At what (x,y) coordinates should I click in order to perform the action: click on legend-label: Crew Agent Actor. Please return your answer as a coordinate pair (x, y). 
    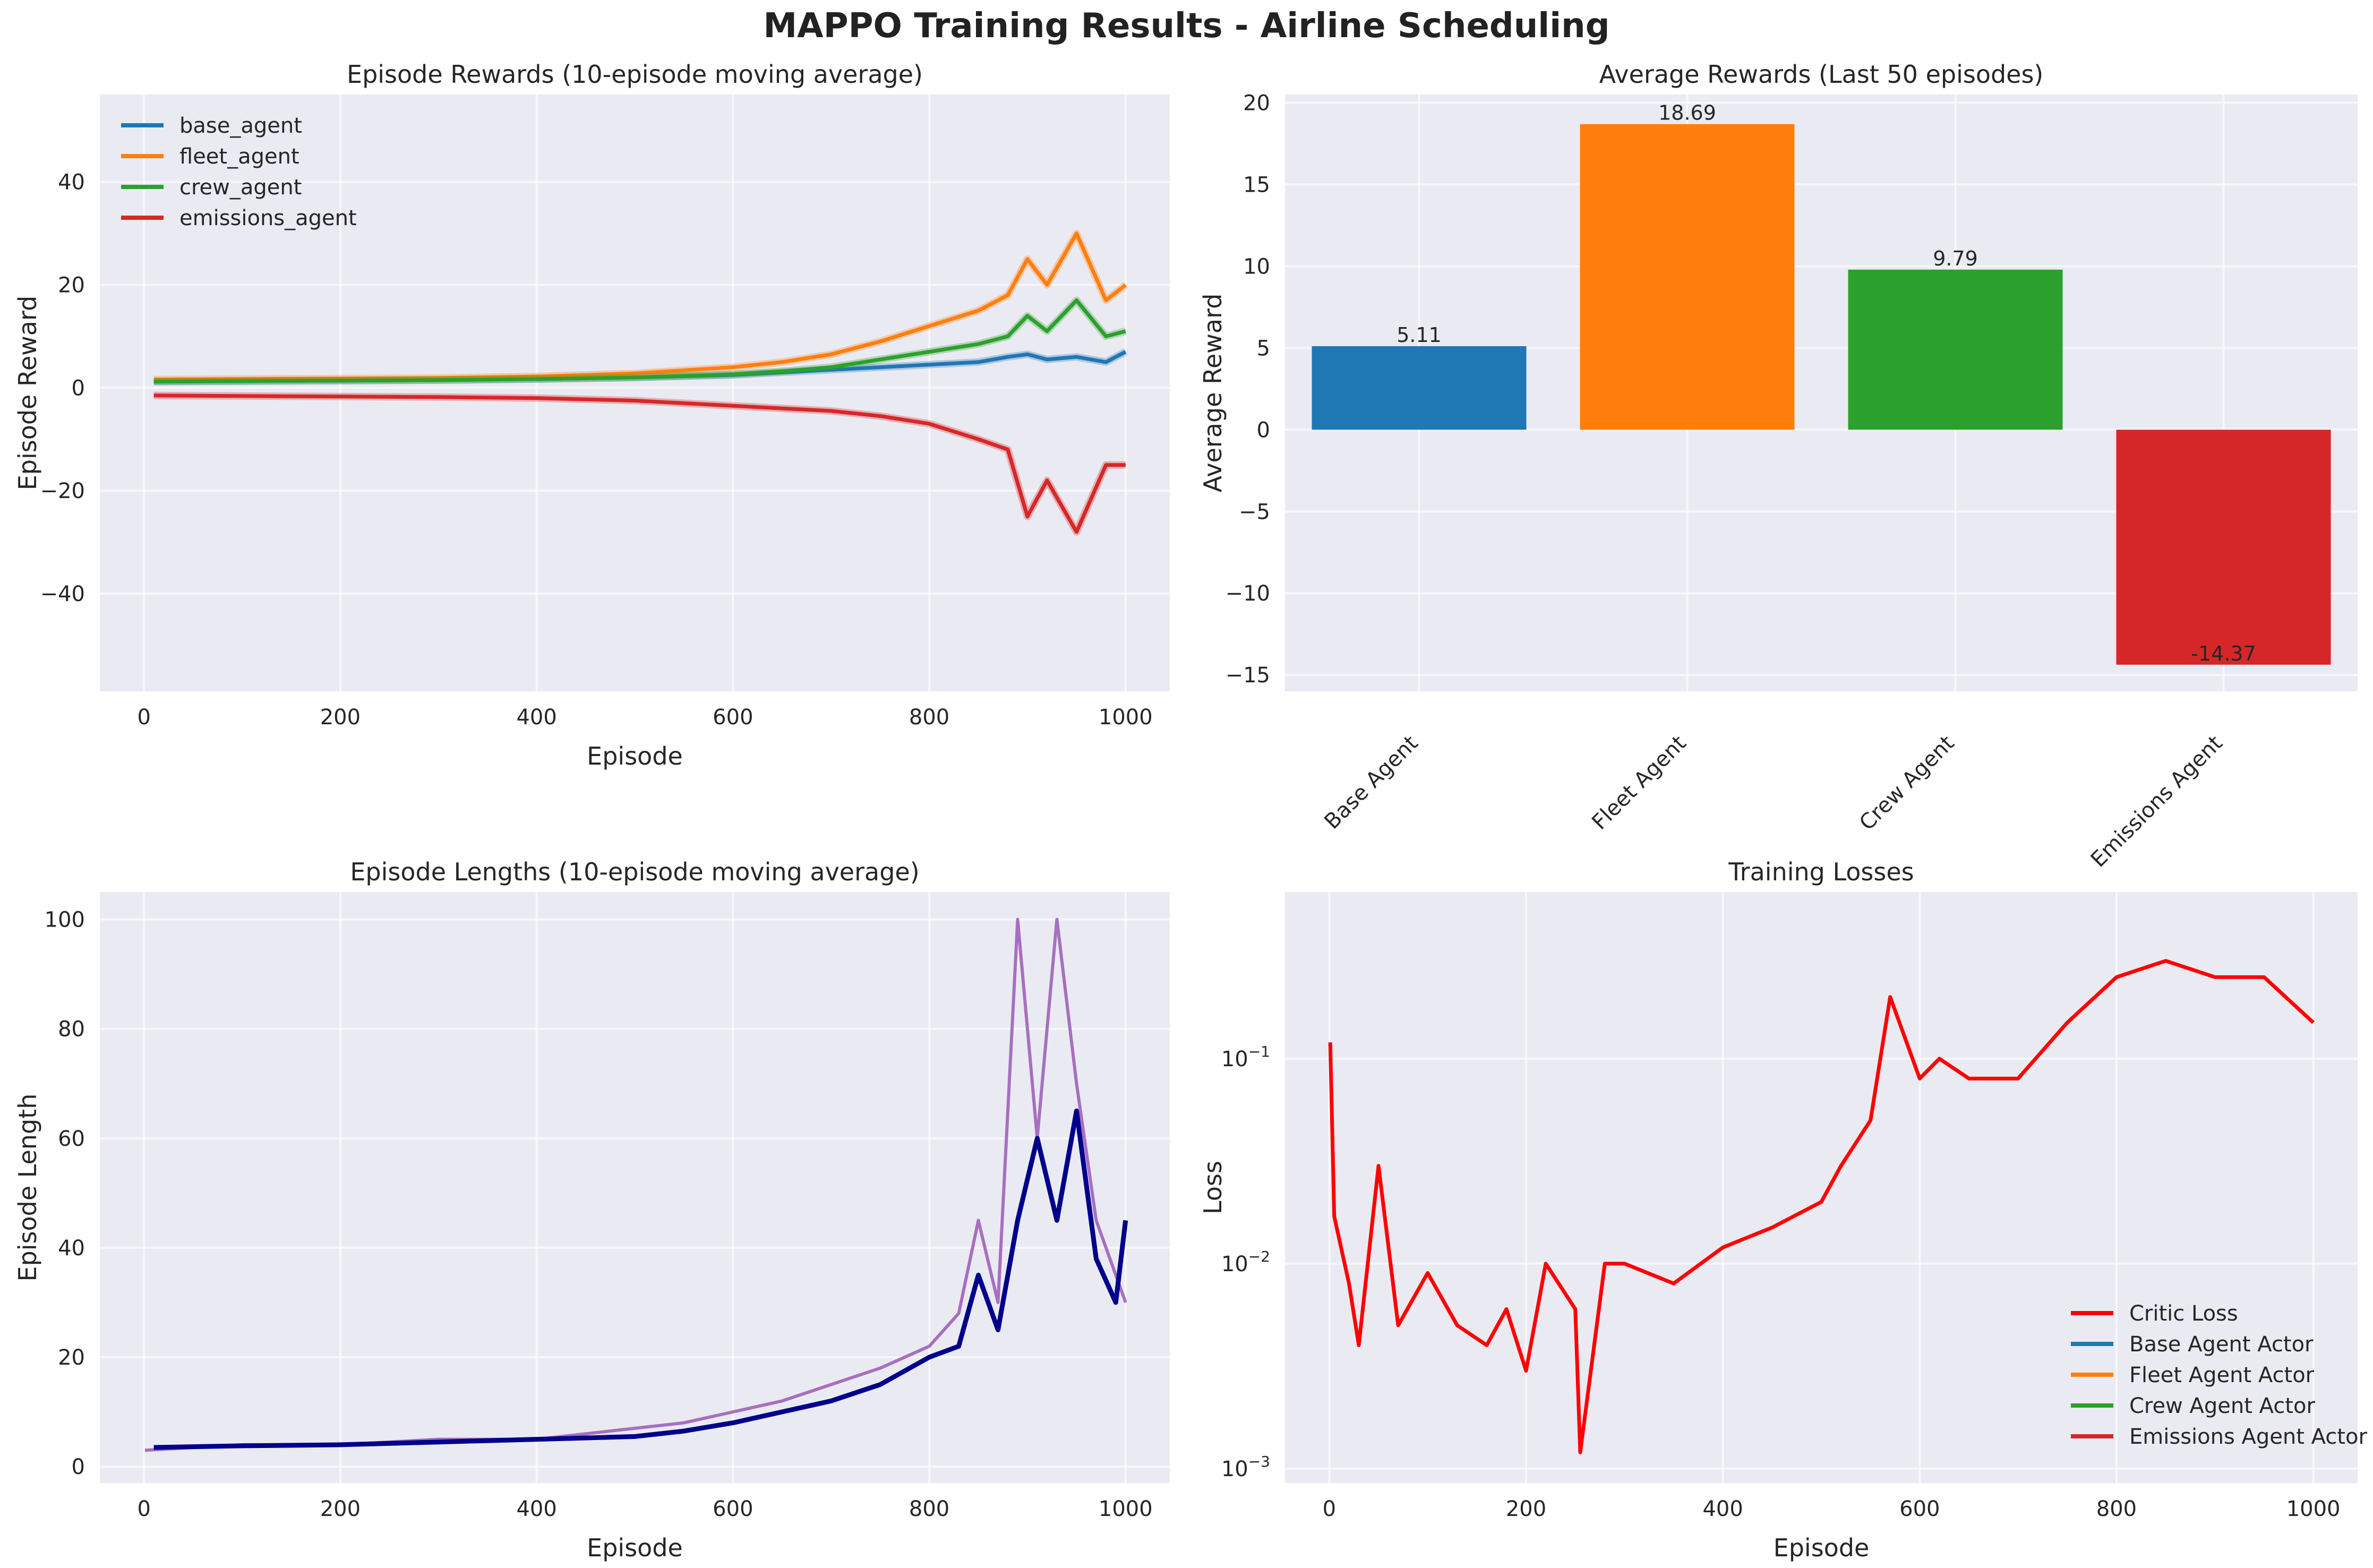
    Looking at the image, I should click on (2222, 1406).